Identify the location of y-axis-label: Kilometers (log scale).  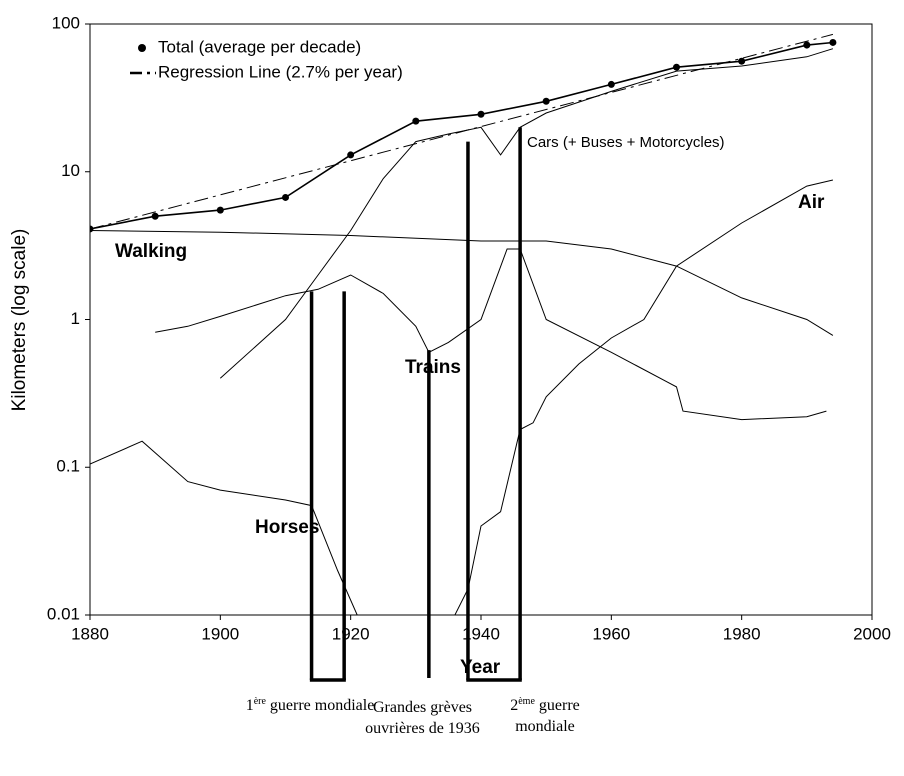
(19, 320).